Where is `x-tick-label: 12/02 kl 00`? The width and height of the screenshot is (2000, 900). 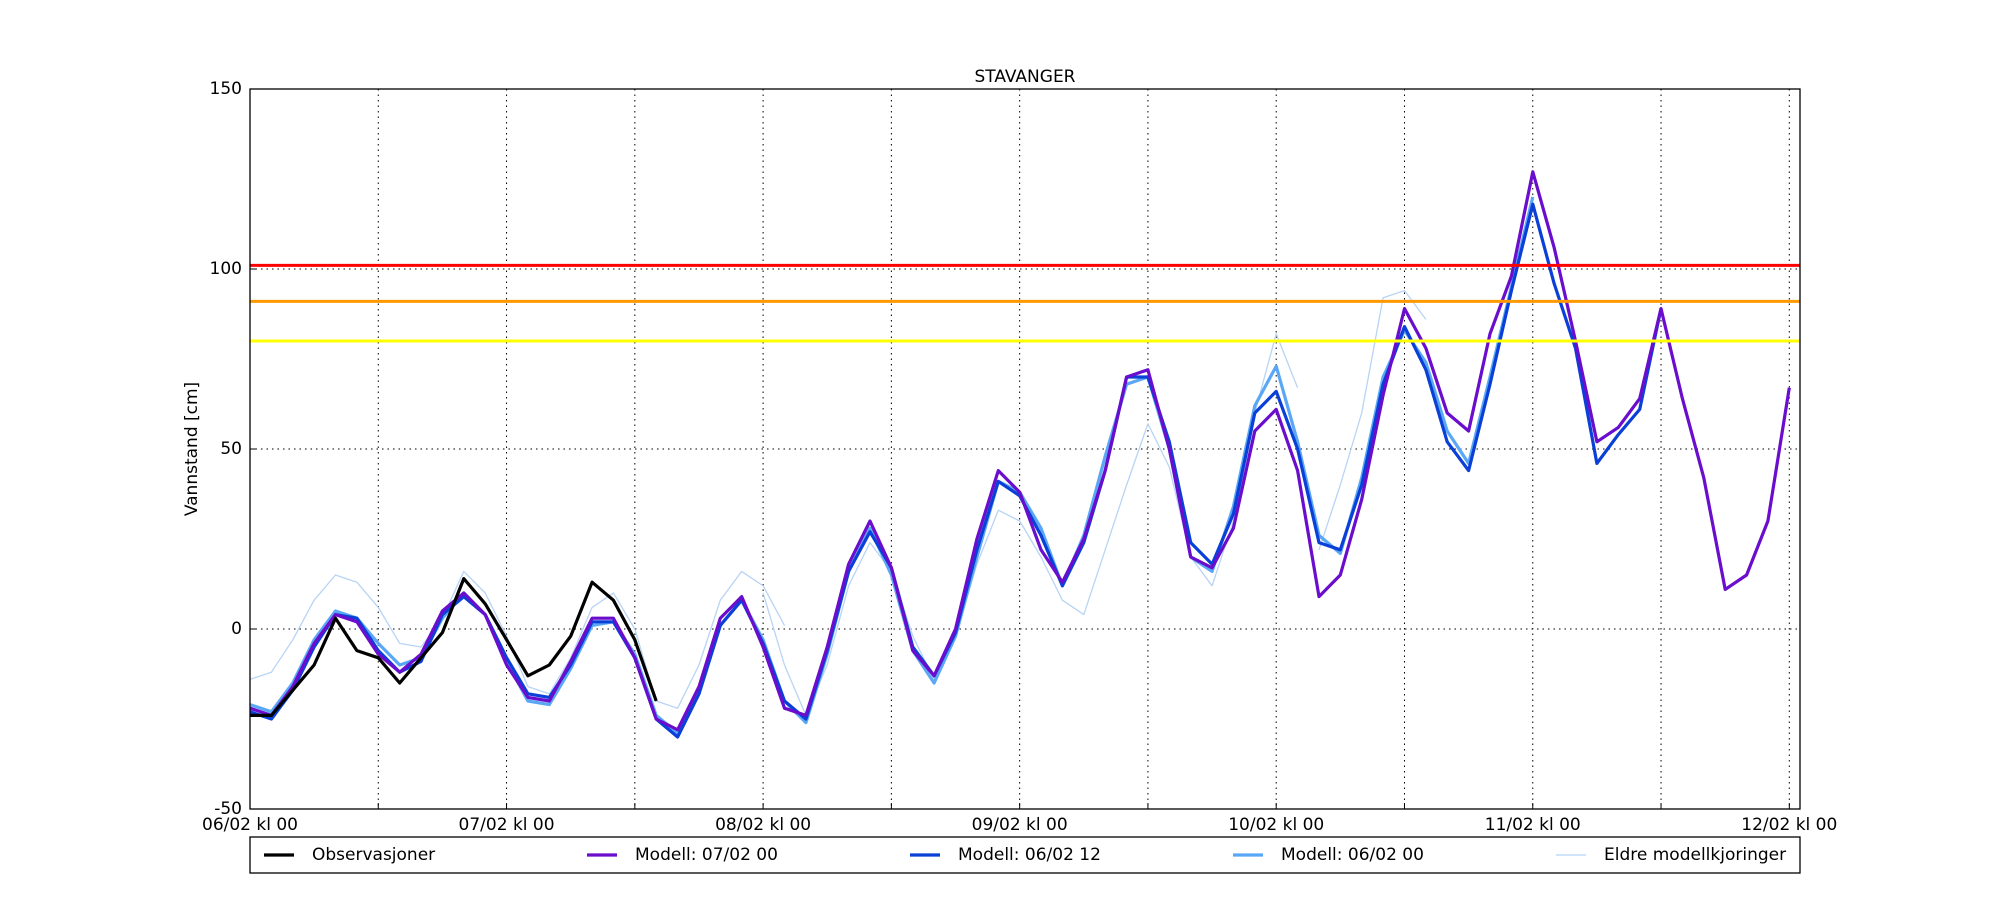 x-tick-label: 12/02 kl 00 is located at coordinates (1789, 825).